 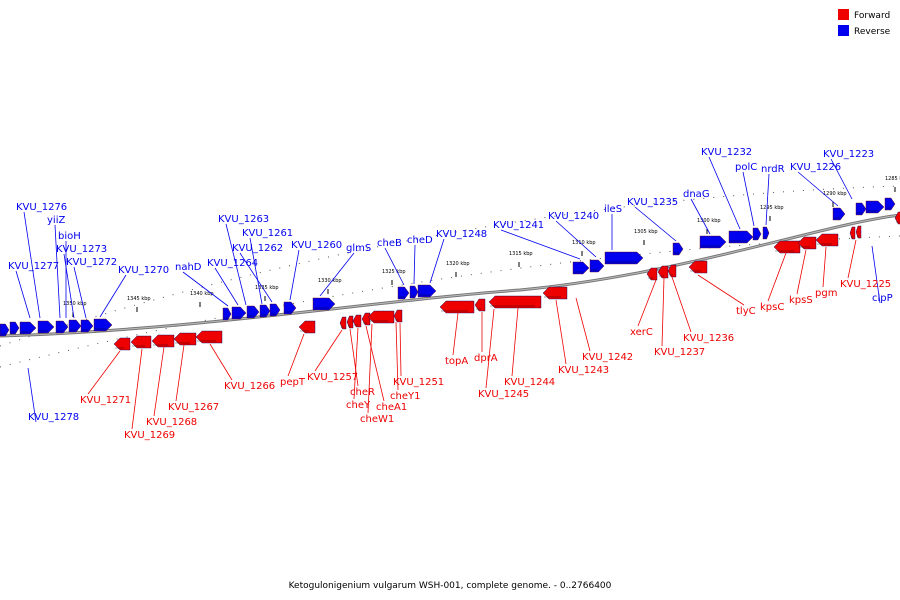 What do you see at coordinates (232, 263) in the screenshot?
I see `gene-label-kvu-1264: KVU_1264` at bounding box center [232, 263].